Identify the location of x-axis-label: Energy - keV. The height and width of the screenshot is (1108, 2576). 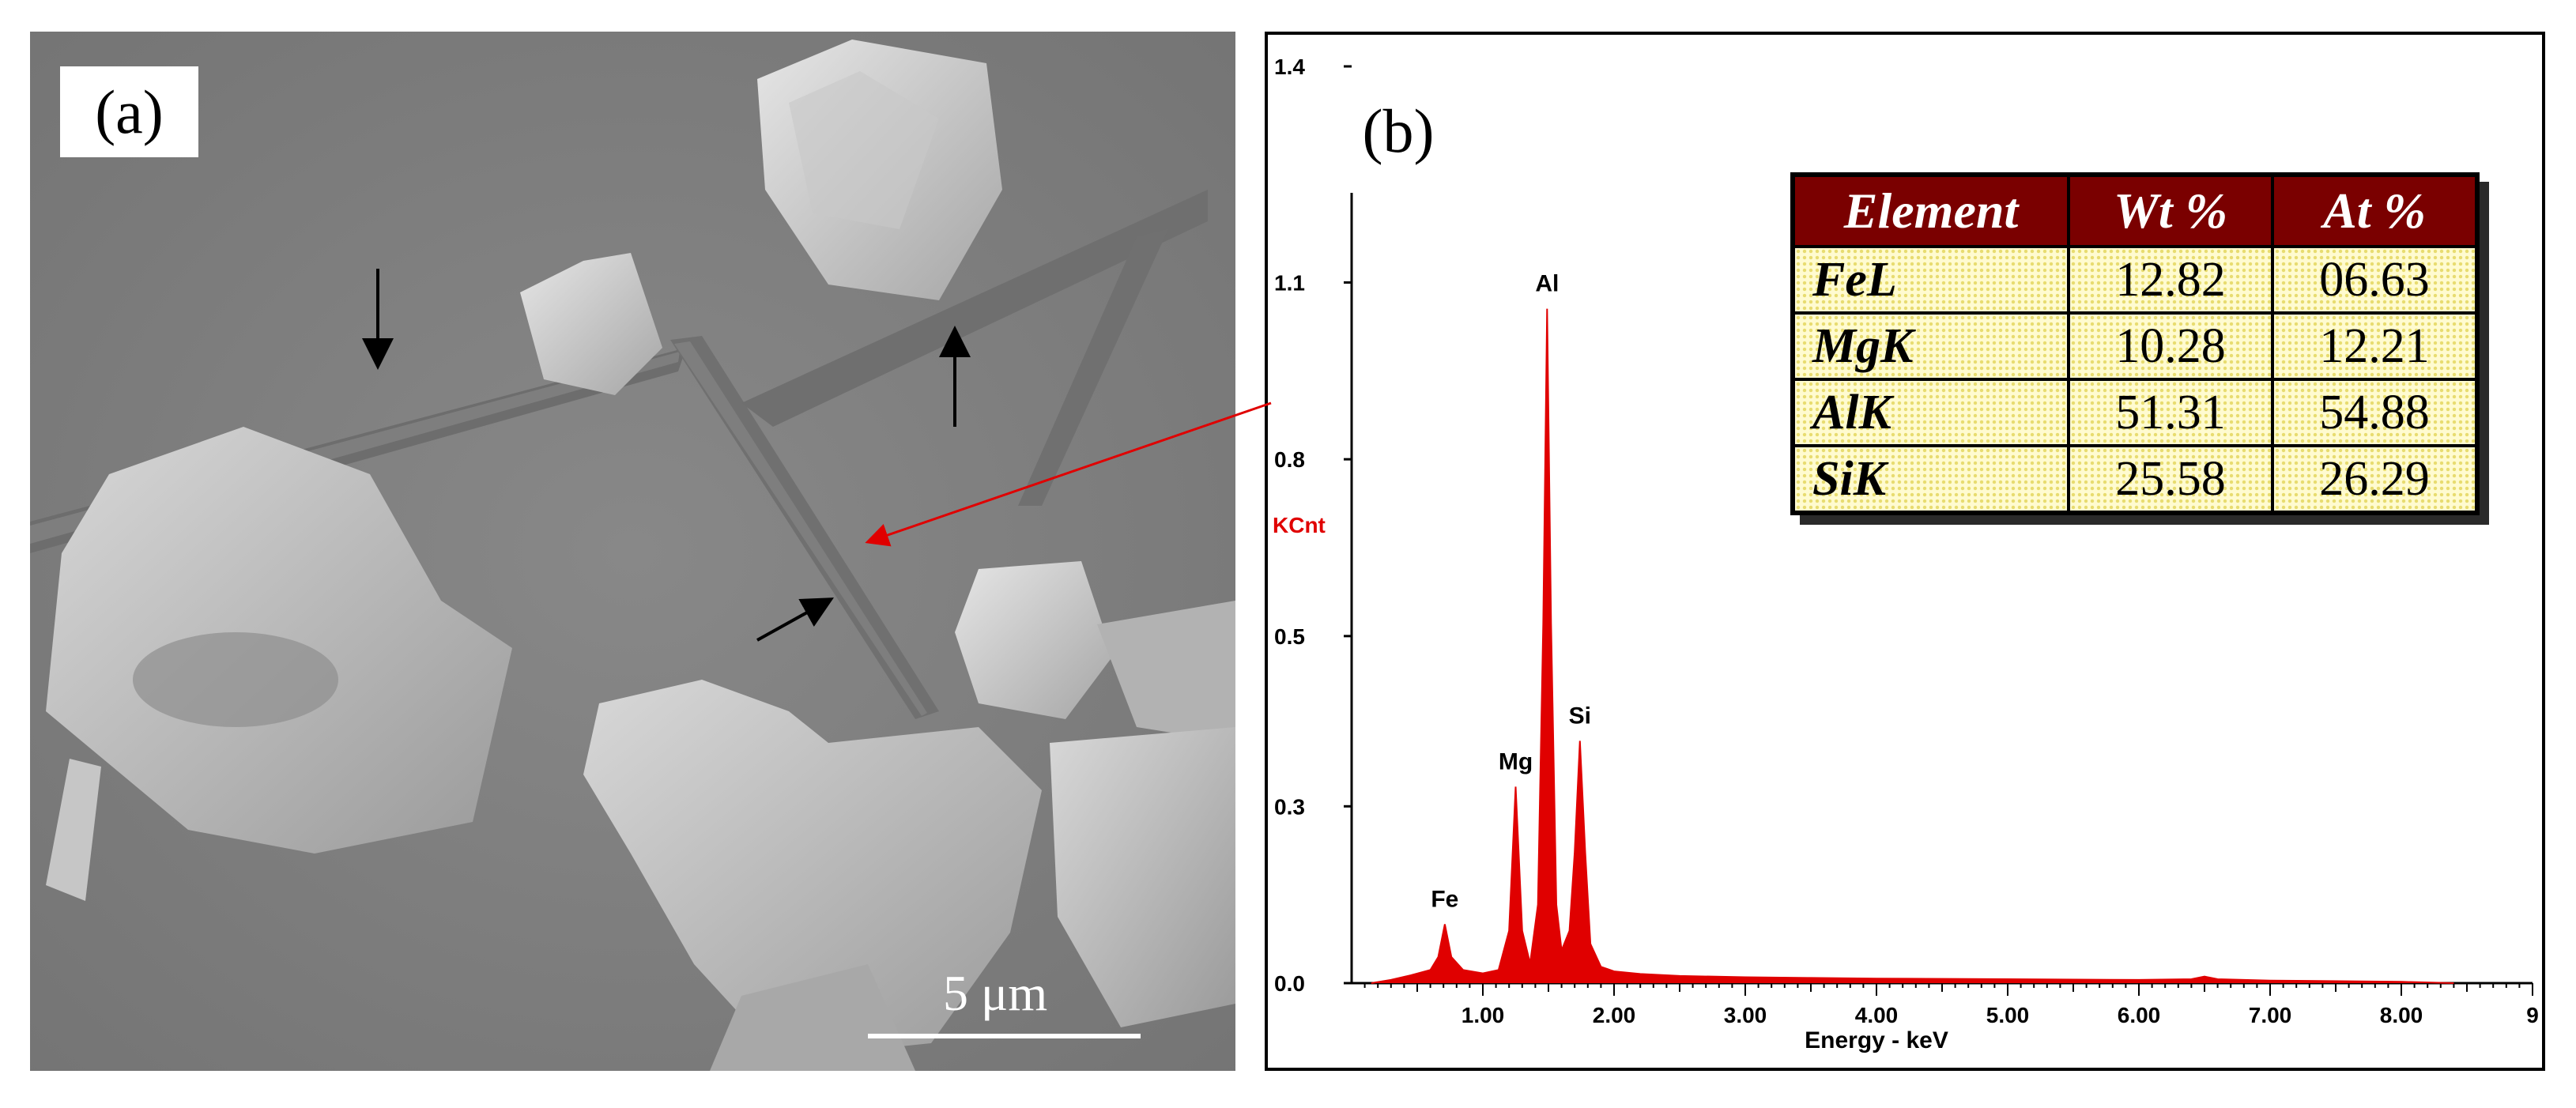
(1876, 1040).